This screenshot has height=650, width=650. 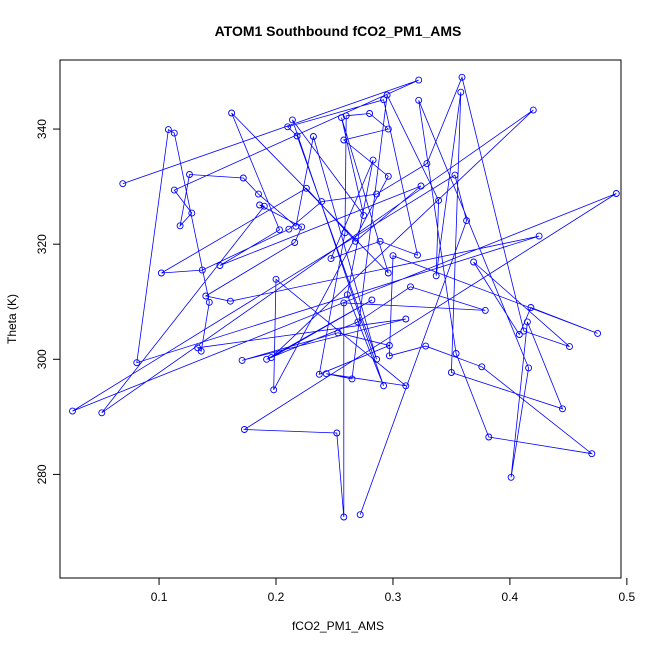 What do you see at coordinates (42, 474) in the screenshot?
I see `y-tick-label: 280` at bounding box center [42, 474].